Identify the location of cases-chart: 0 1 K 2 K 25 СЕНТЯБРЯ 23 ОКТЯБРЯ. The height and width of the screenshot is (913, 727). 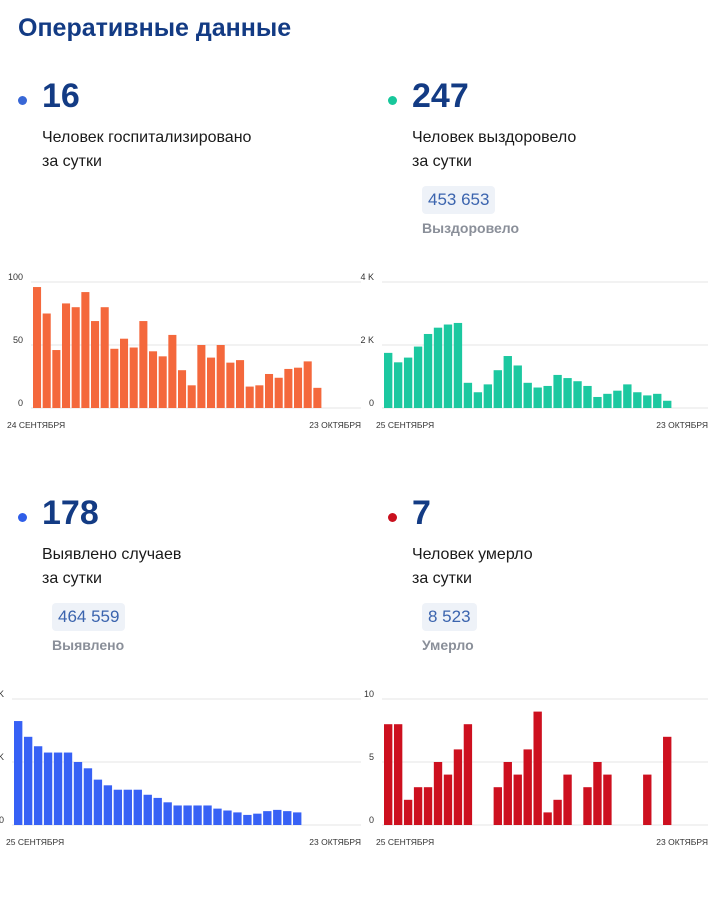
(180, 768).